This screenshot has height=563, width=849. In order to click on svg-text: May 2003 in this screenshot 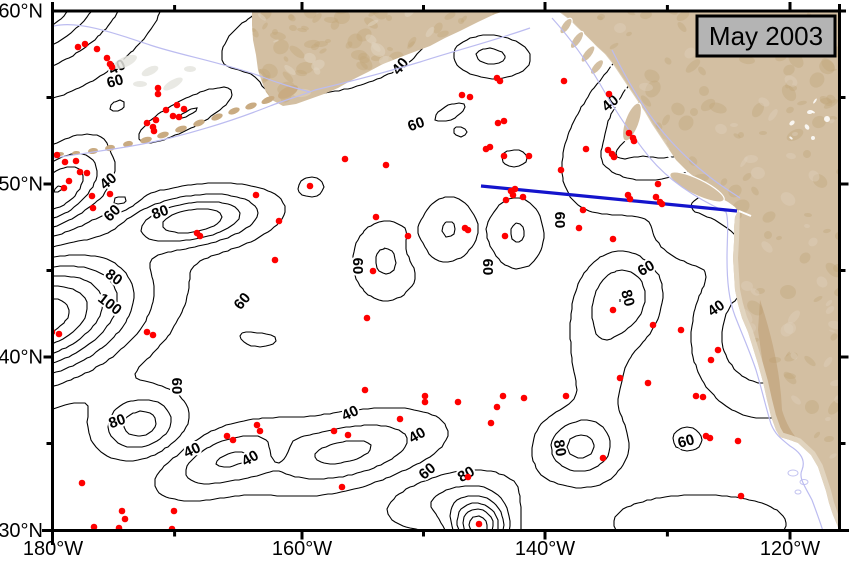, I will do `click(766, 36)`.